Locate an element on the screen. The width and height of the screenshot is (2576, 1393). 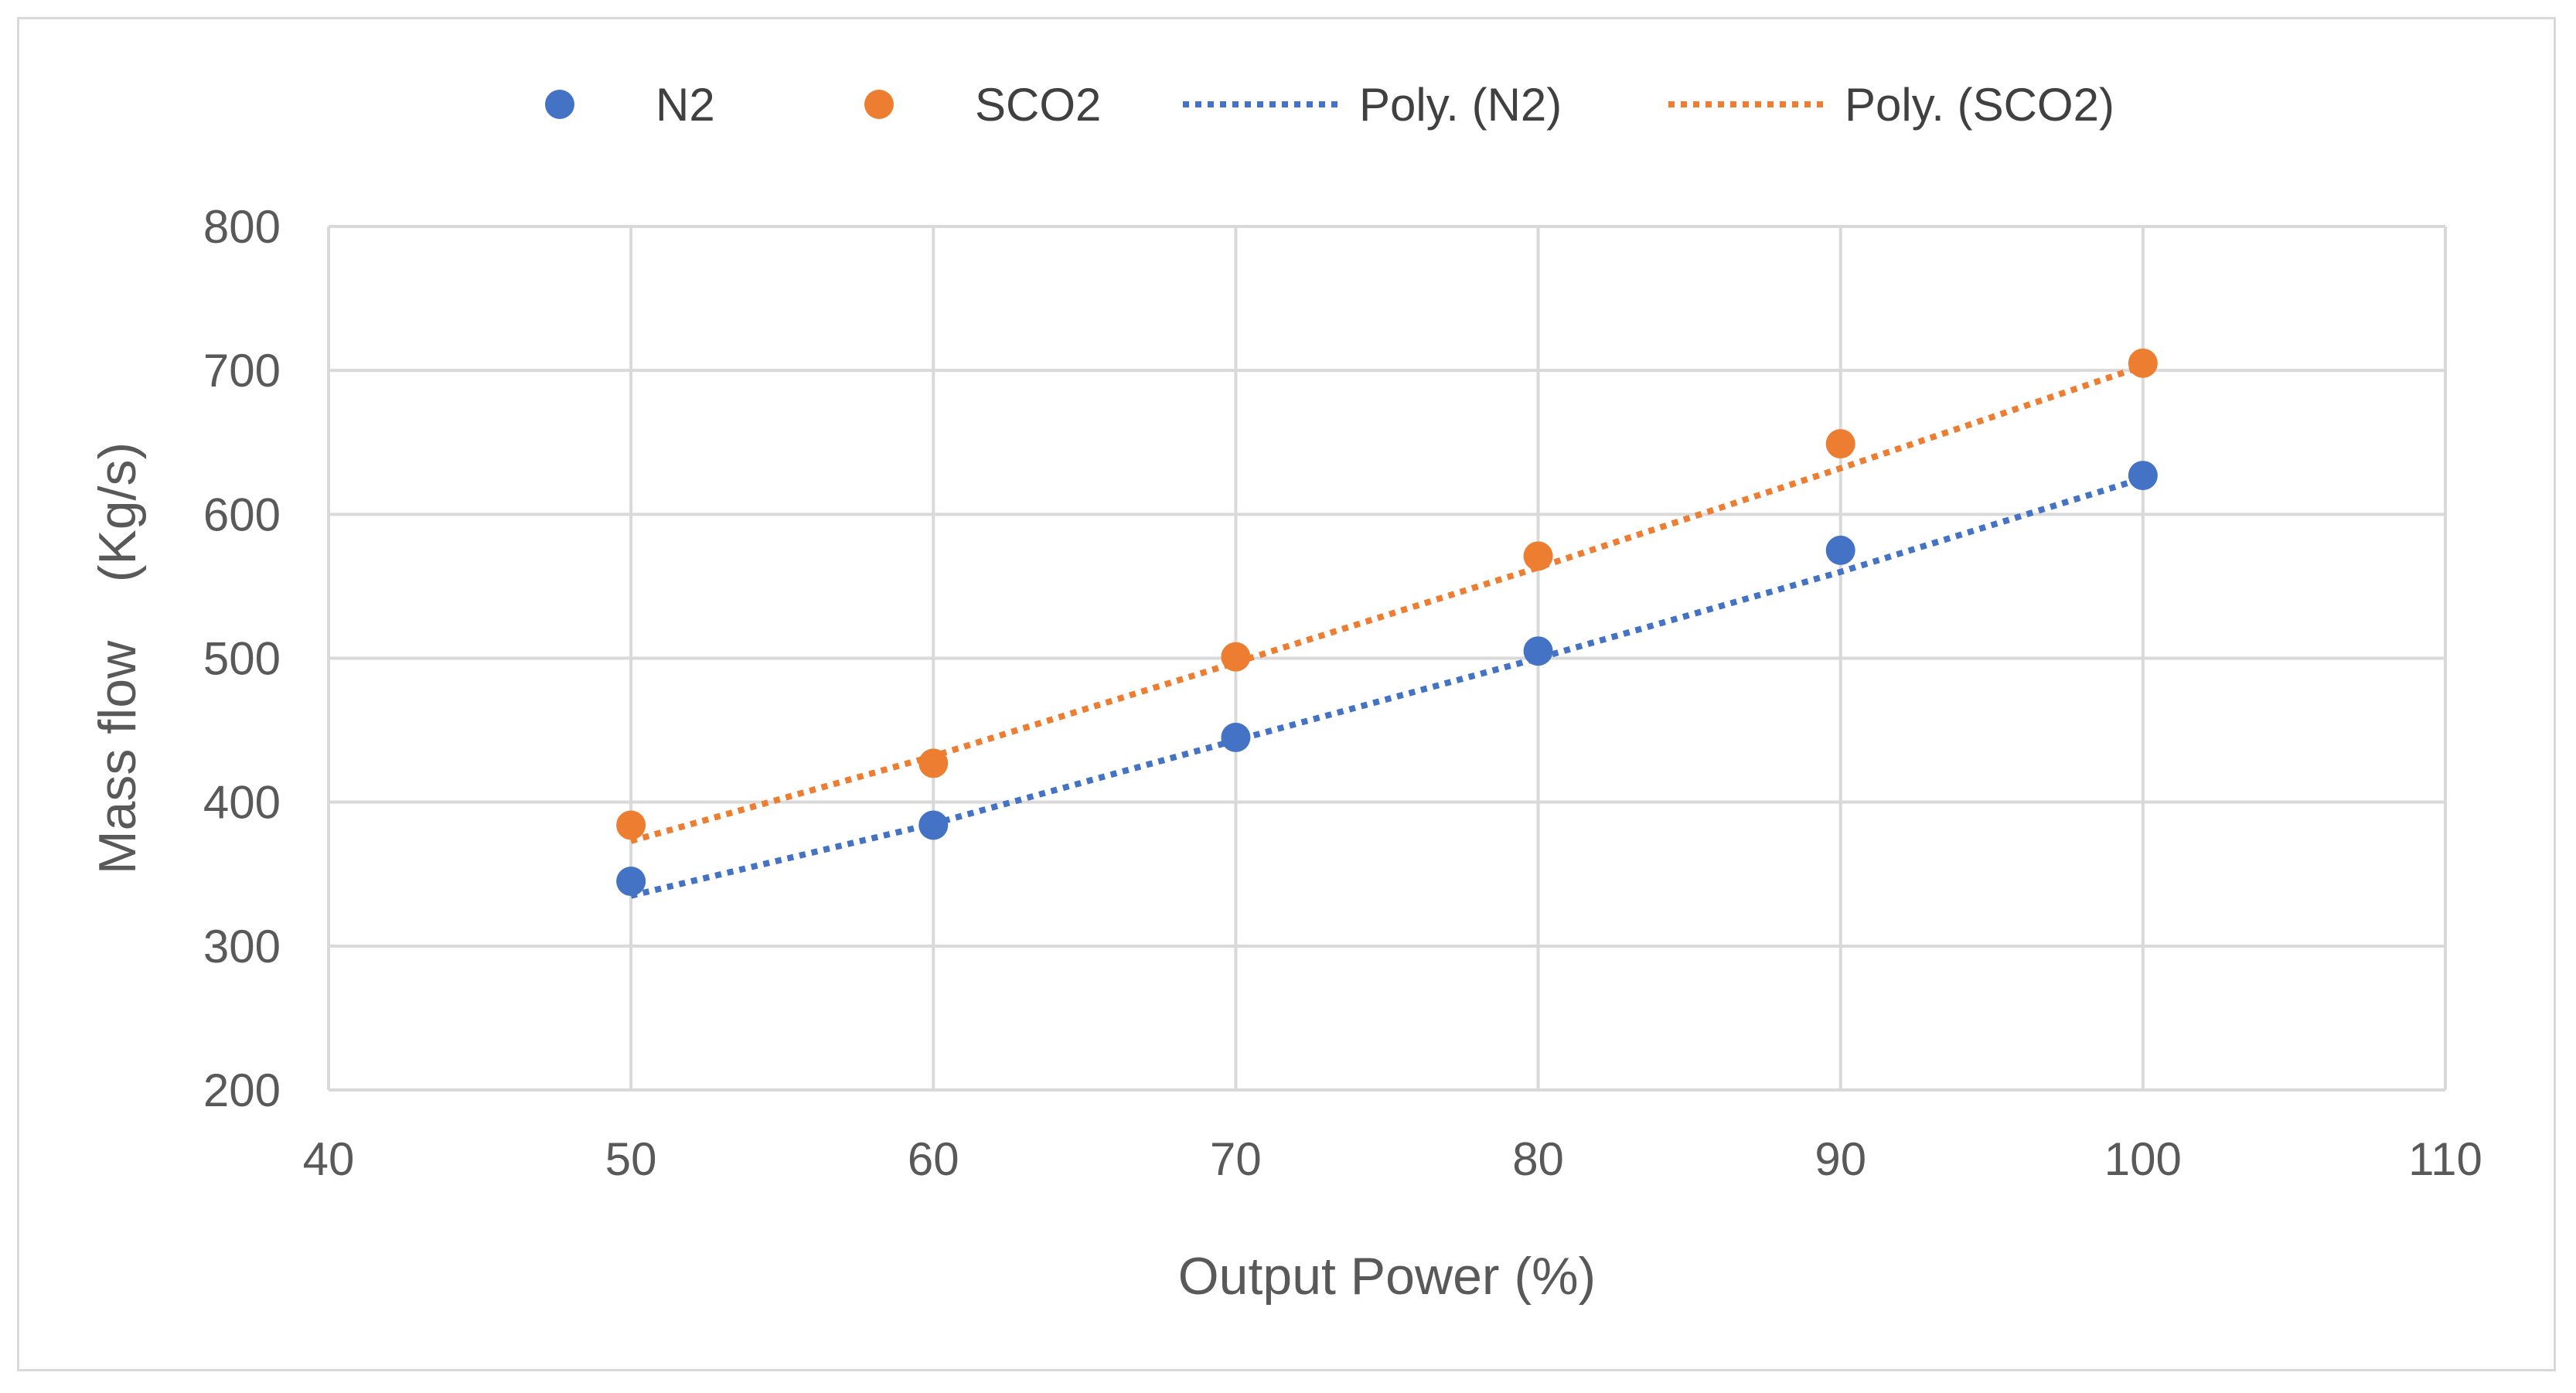
legend-item: Poly. (N2) is located at coordinates (1372, 105).